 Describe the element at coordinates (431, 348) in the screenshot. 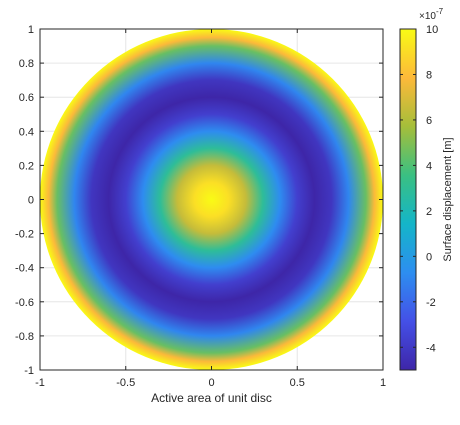

I see `colorbar-tick-label: -4` at that location.